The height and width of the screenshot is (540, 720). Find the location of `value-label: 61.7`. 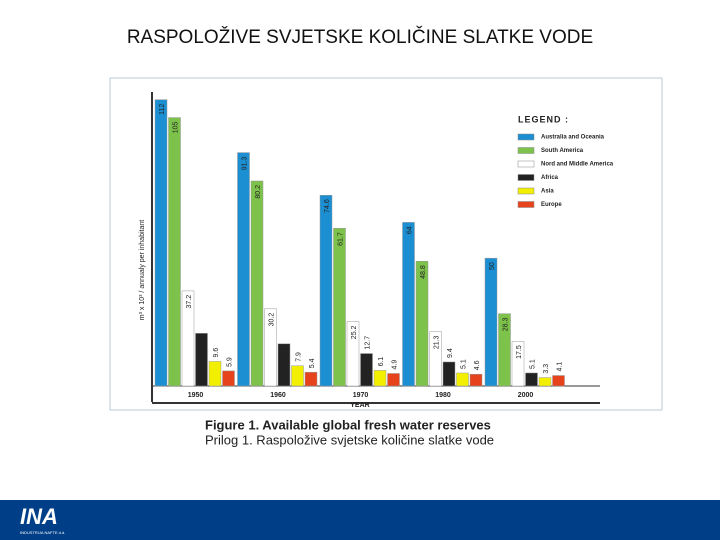

value-label: 61.7 is located at coordinates (340, 239).